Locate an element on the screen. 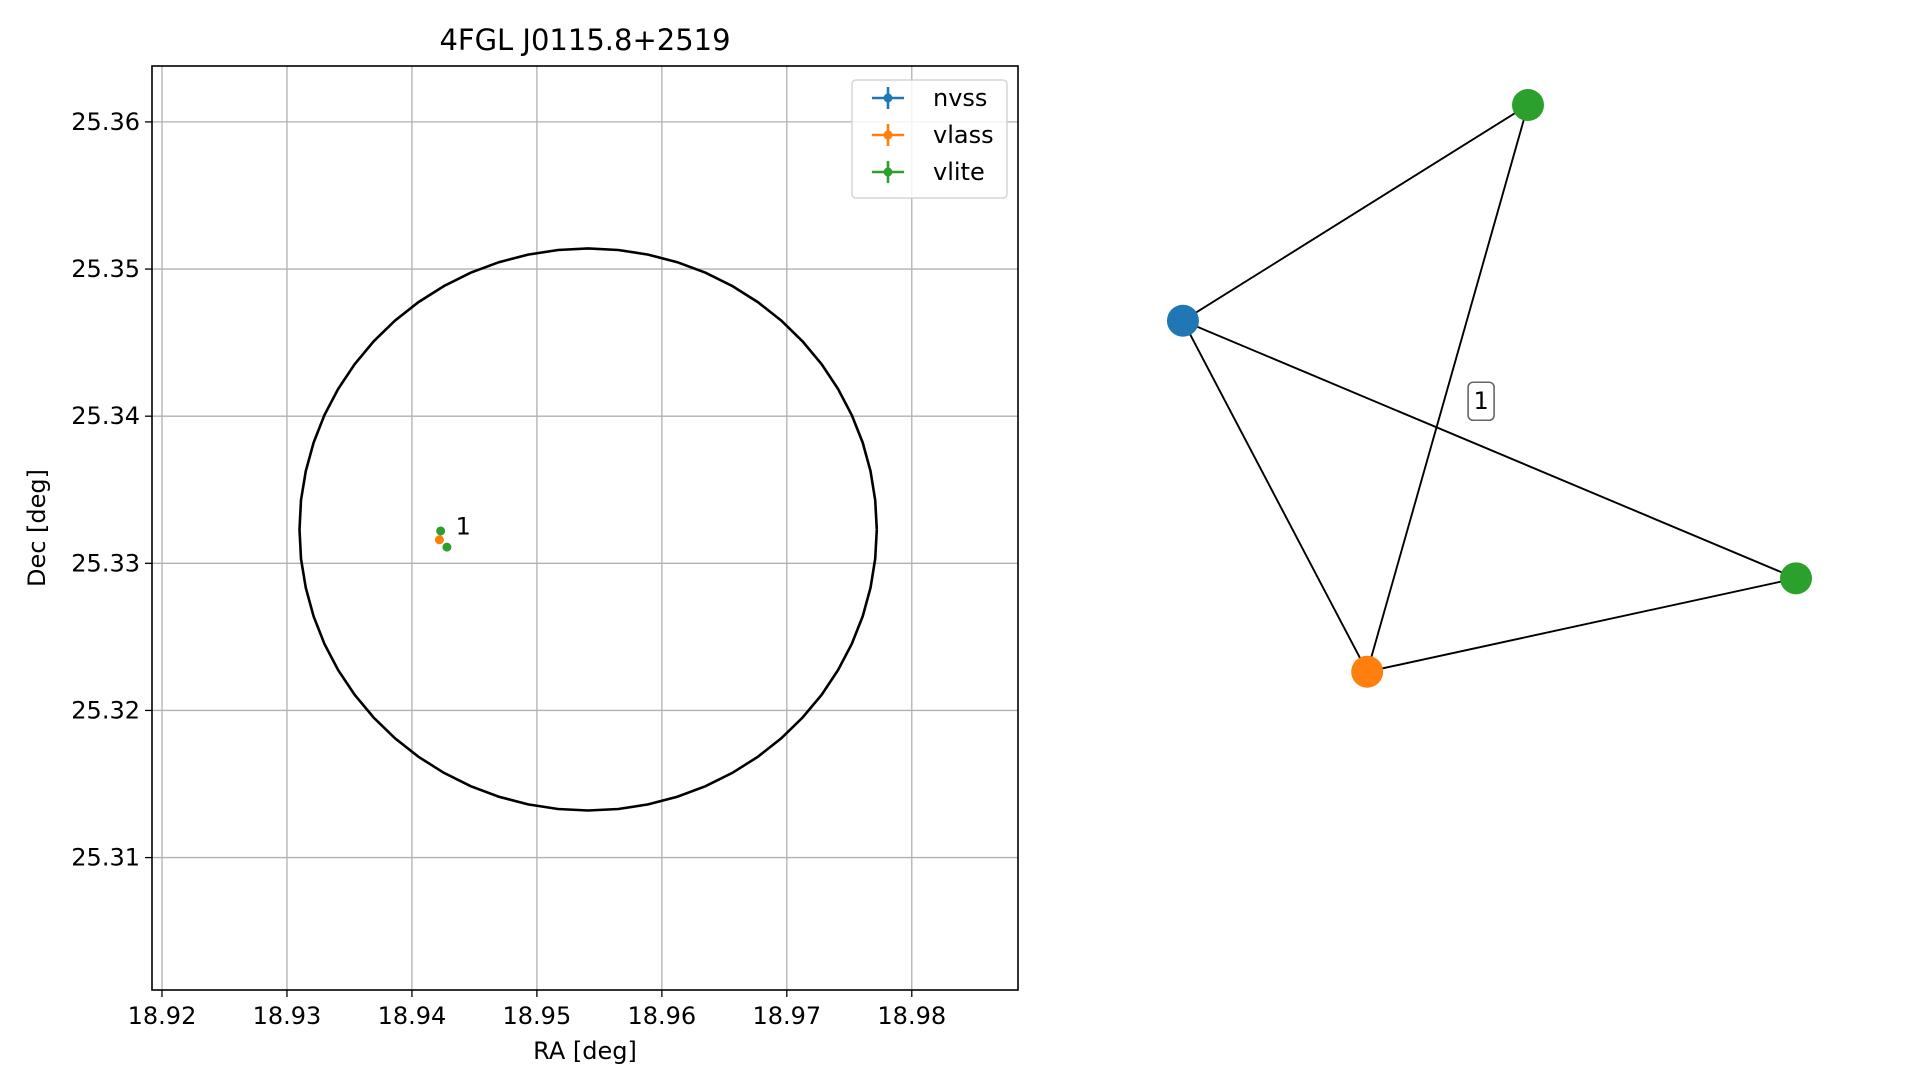 The height and width of the screenshot is (1080, 1919). annotation-layer: 1 is located at coordinates (463, 527).